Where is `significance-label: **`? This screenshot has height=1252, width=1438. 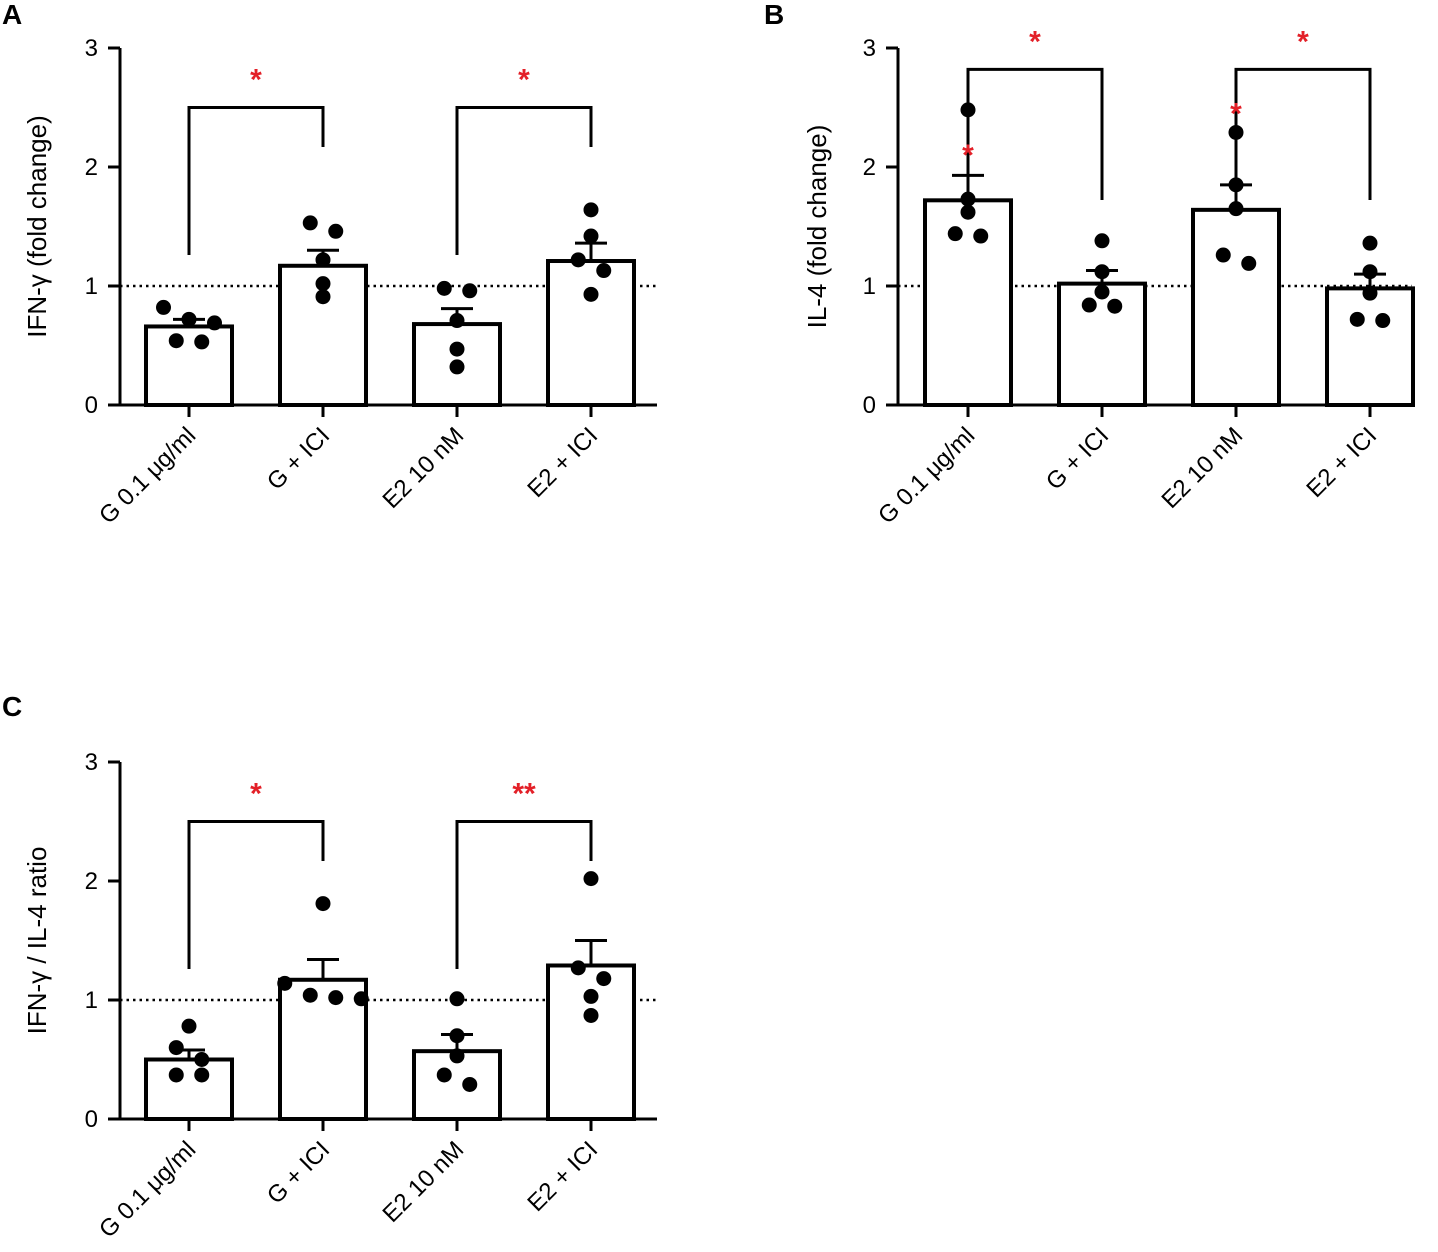
significance-label: ** is located at coordinates (524, 794).